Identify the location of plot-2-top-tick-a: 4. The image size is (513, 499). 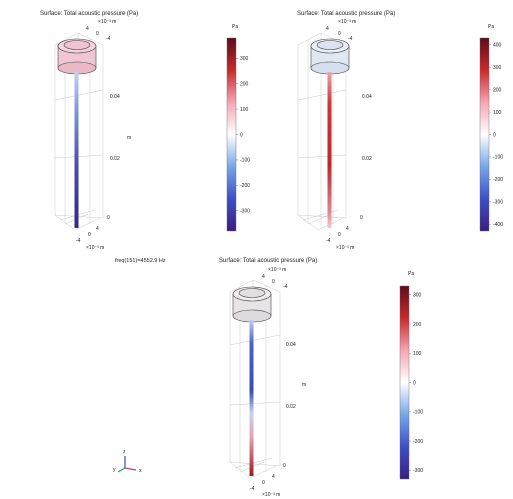
(327, 29).